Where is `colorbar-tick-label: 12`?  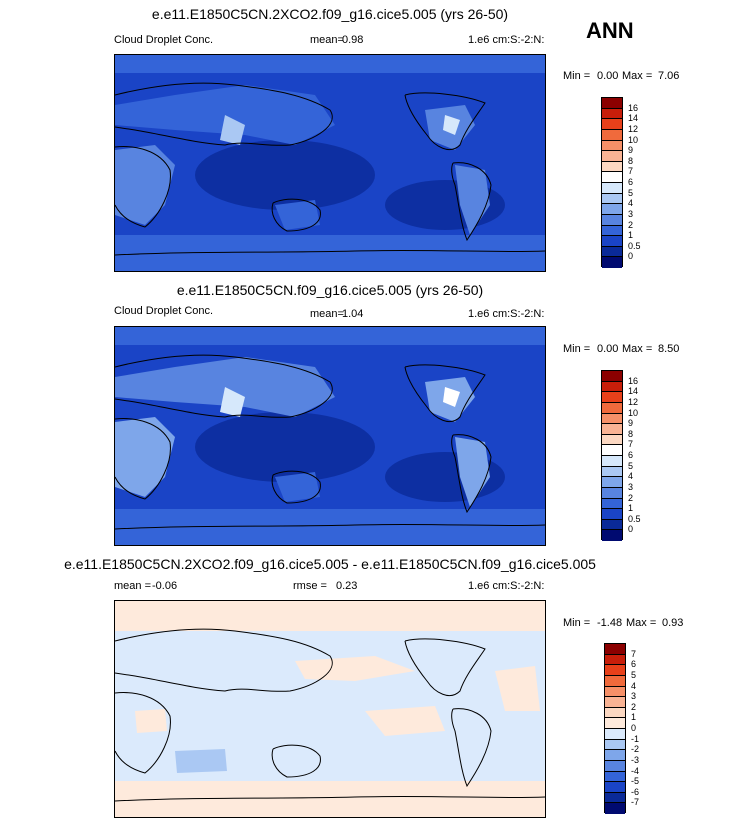 colorbar-tick-label: 12 is located at coordinates (633, 401).